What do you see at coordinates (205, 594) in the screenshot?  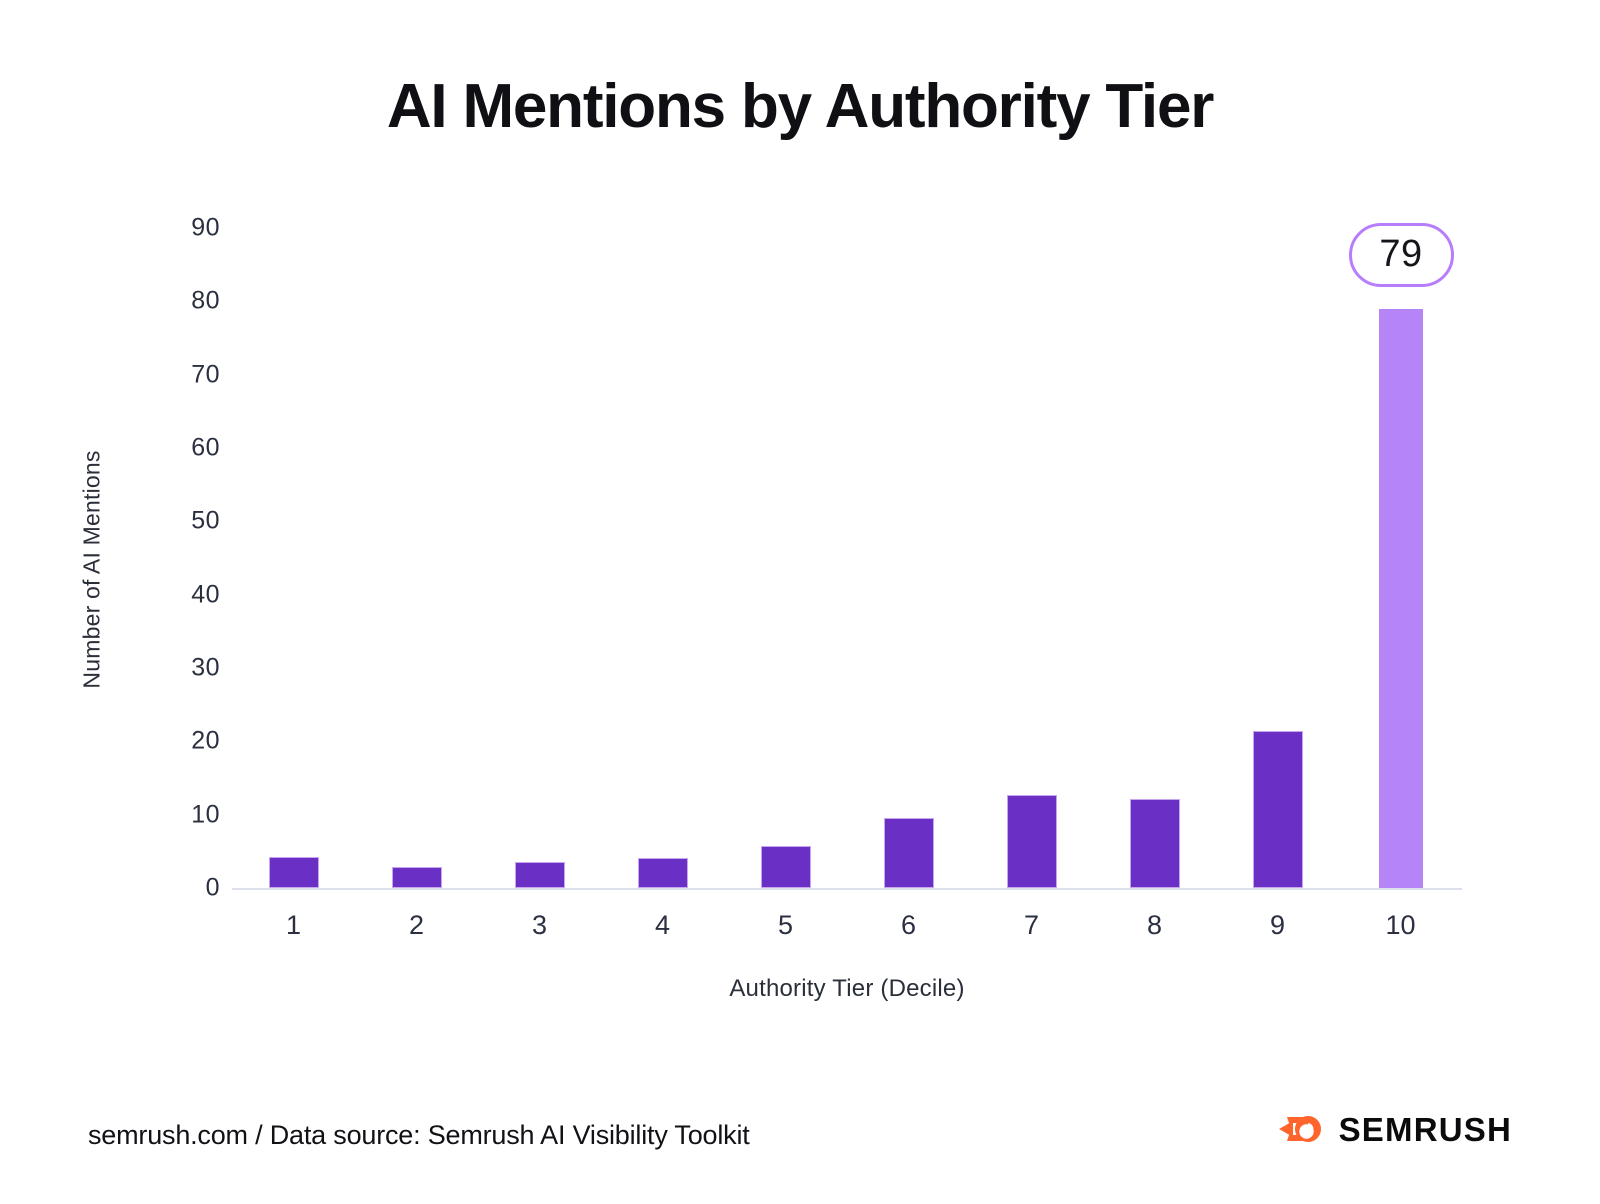 I see `y-tick-label: 40` at bounding box center [205, 594].